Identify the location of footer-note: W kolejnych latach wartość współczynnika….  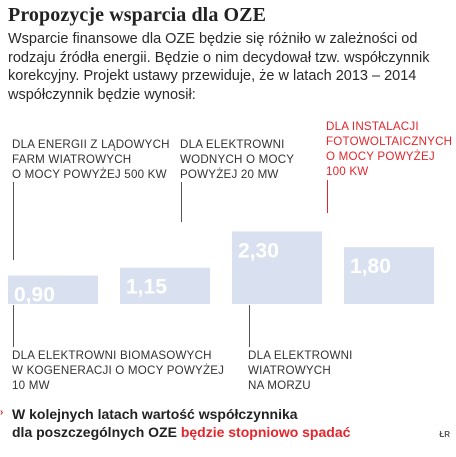
(181, 423).